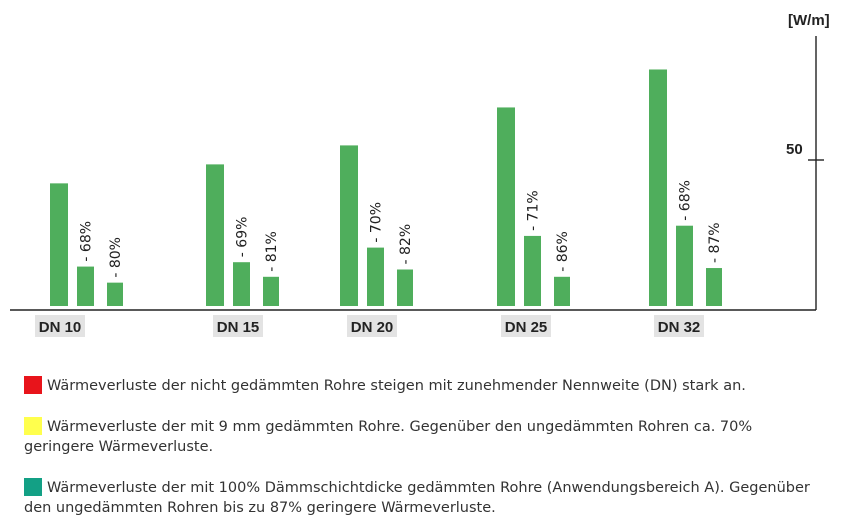 The image size is (854, 526). Describe the element at coordinates (59, 244) in the screenshot. I see `bar-dn10-s1` at that location.